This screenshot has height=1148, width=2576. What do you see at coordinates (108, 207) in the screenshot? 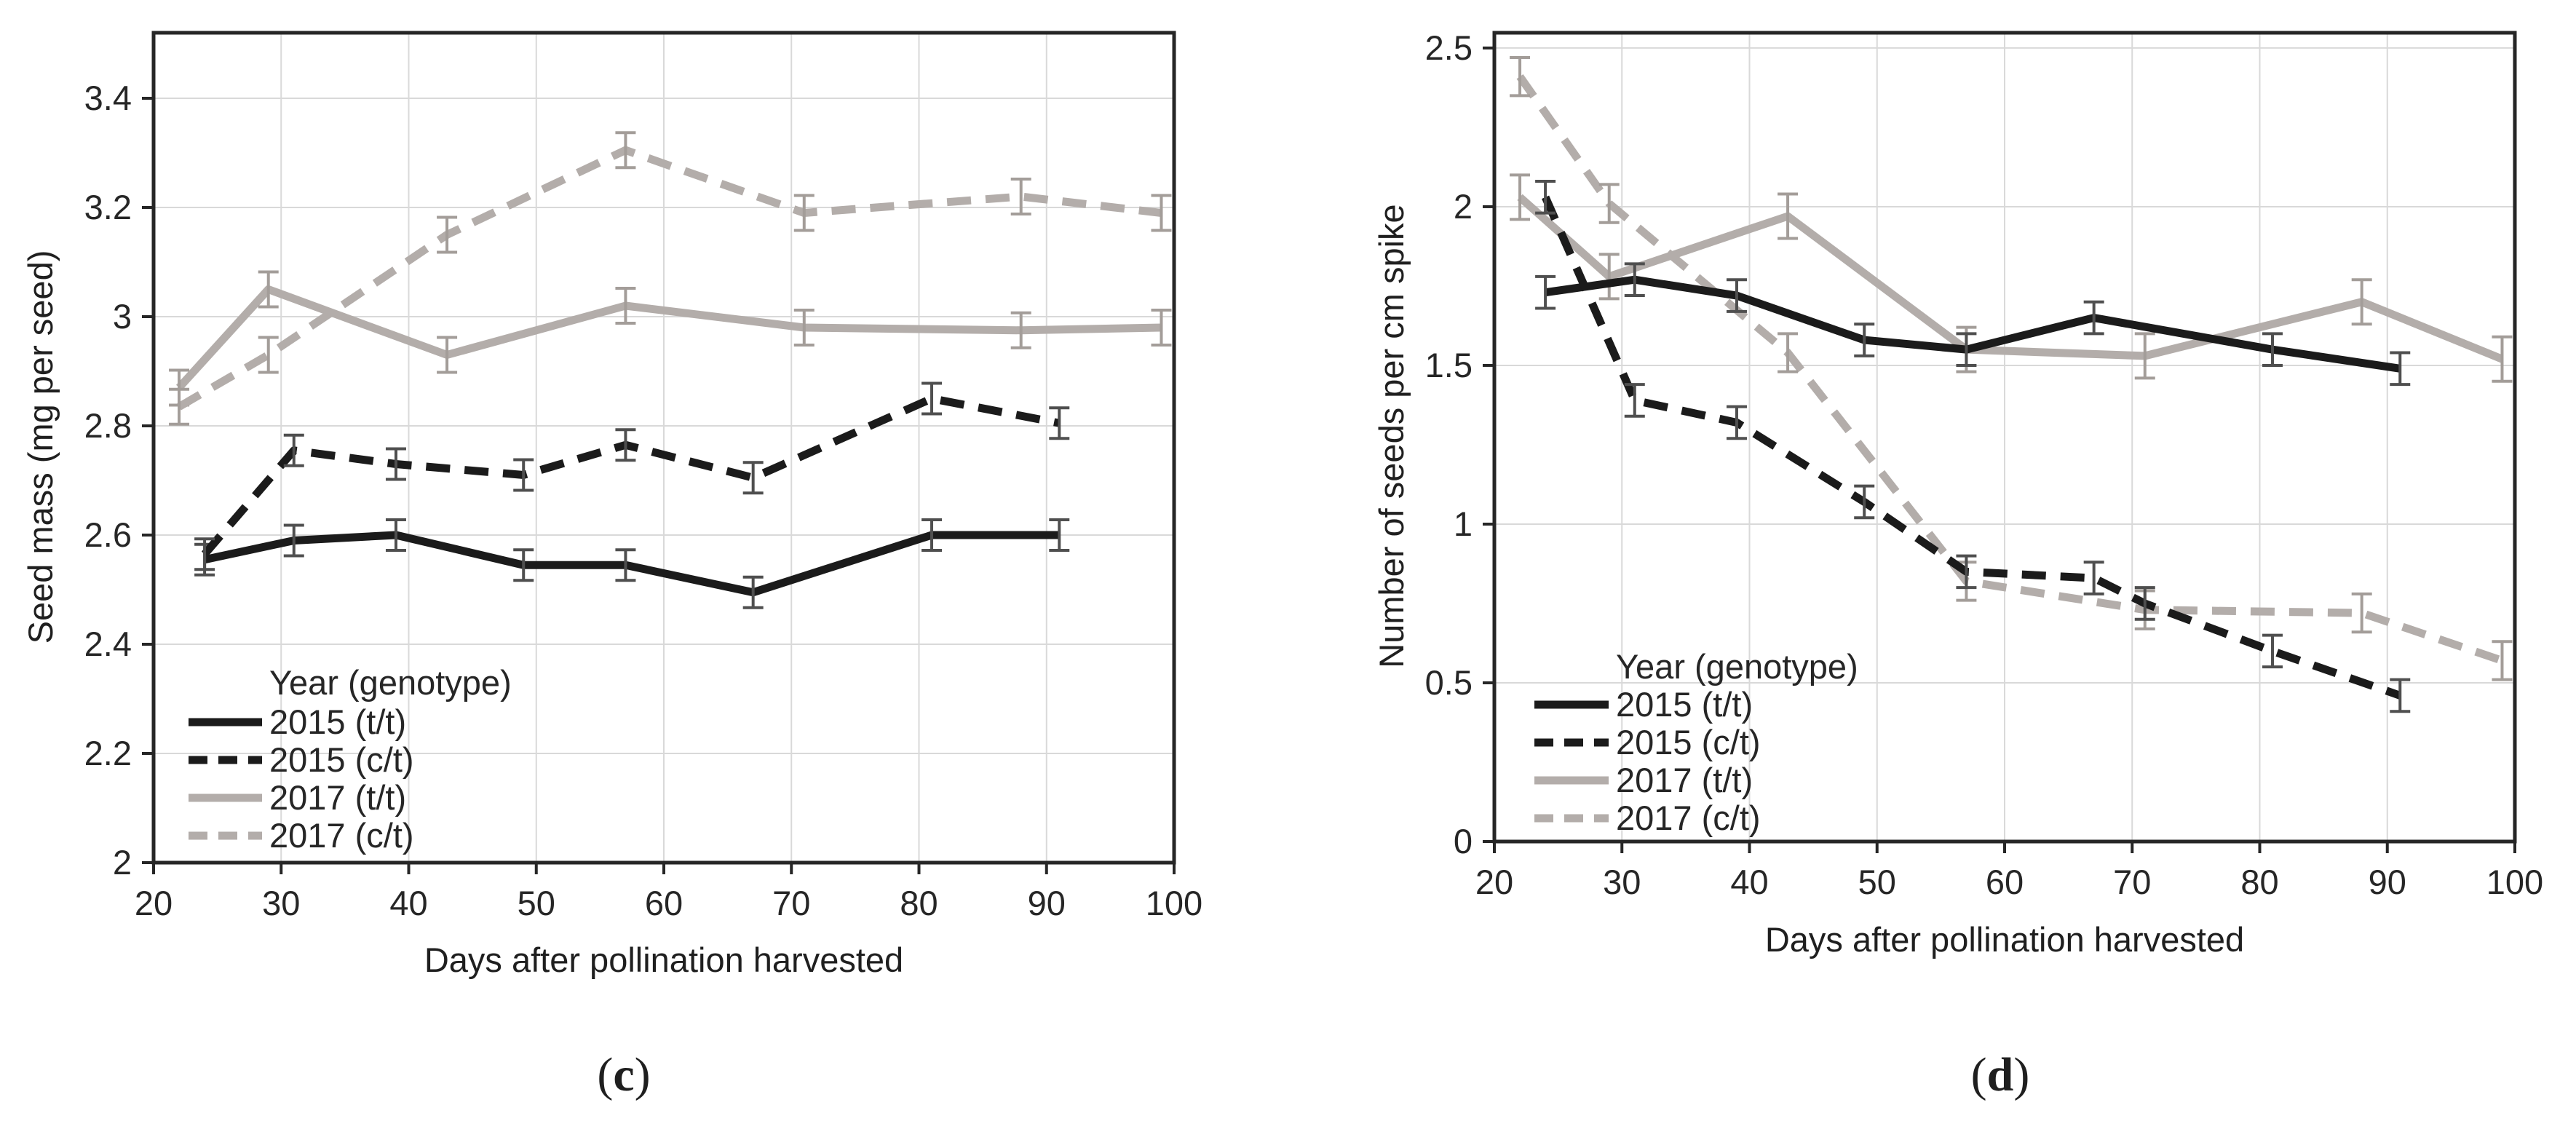
I see `y-tick-label: 3.2` at bounding box center [108, 207].